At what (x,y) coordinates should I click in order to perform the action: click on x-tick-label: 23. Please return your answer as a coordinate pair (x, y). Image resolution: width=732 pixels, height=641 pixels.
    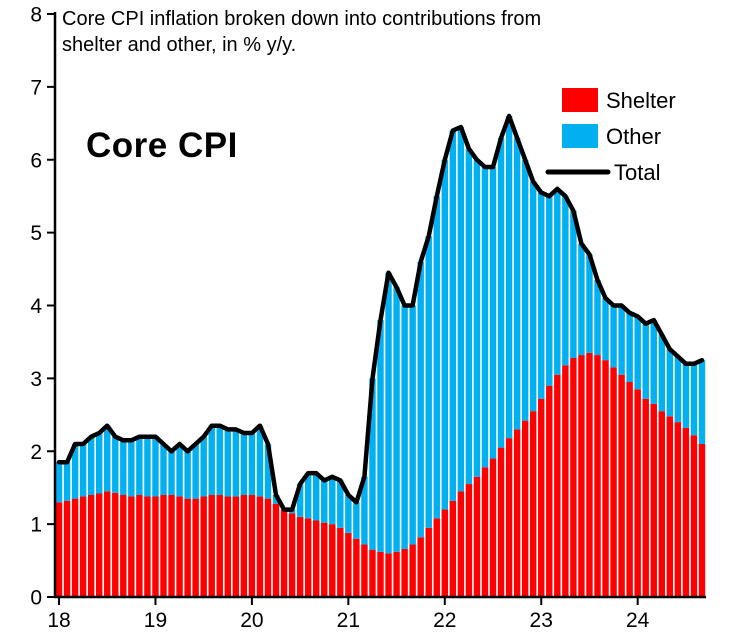
    Looking at the image, I should click on (541, 620).